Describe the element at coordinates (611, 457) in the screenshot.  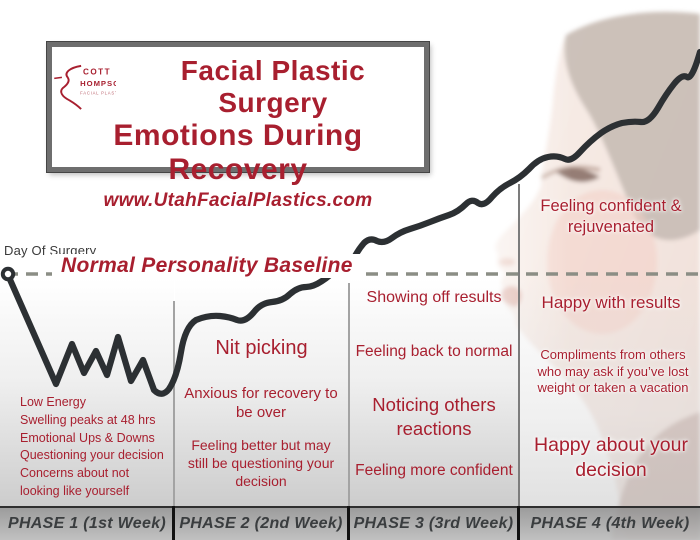
I see `phase-4-note: Happy about your decision` at that location.